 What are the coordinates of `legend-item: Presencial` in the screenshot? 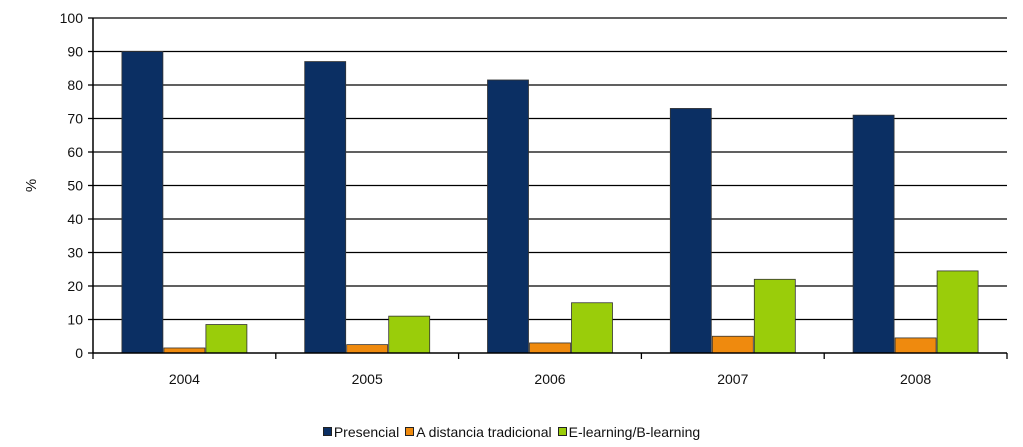 It's located at (361, 431).